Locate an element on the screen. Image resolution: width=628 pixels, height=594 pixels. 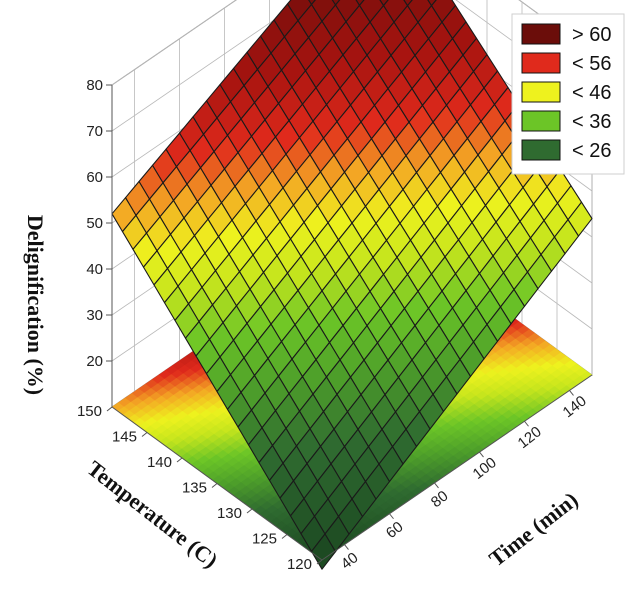
time-axis-line is located at coordinates (457, 467).